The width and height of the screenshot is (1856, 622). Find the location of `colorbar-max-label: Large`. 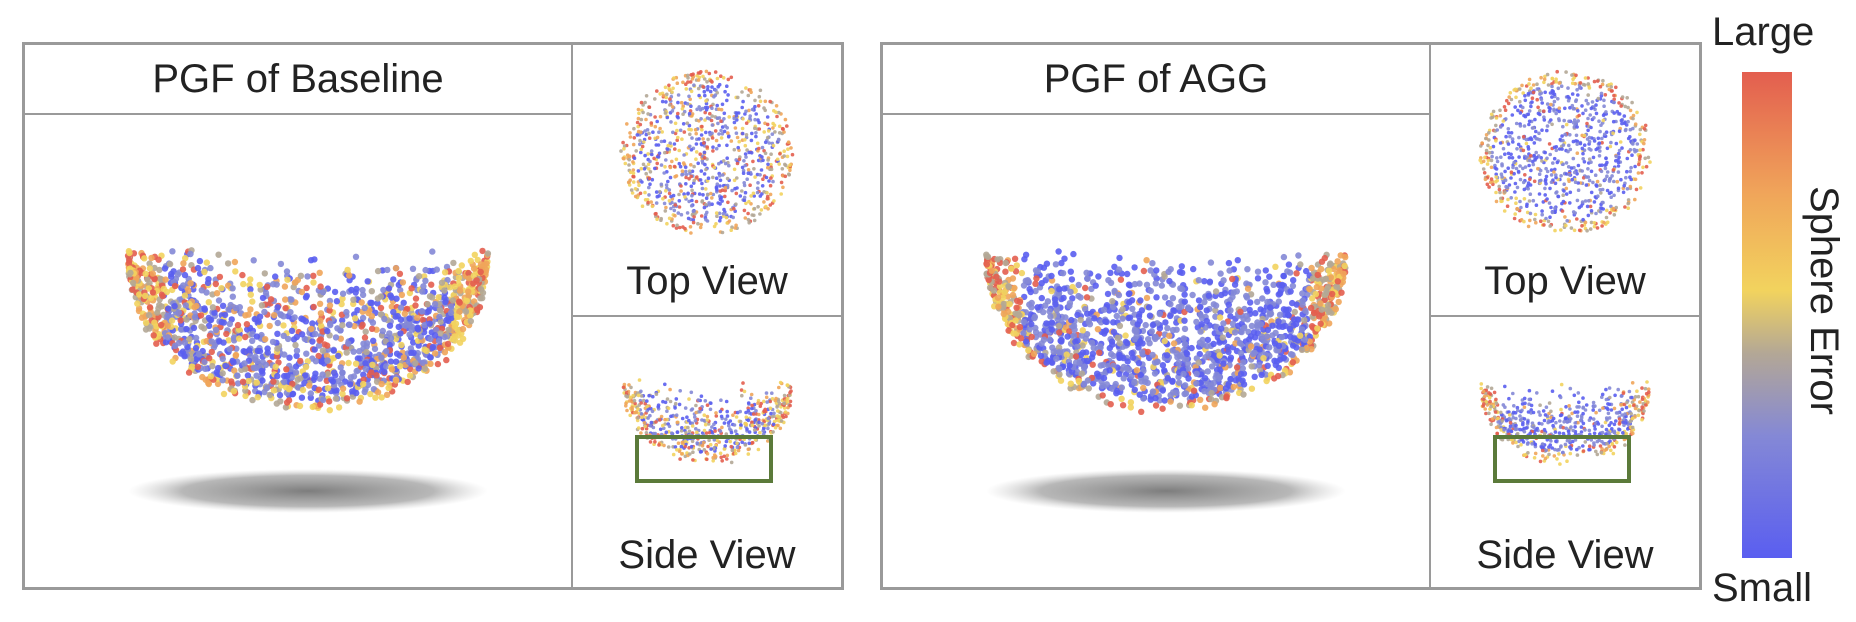

colorbar-max-label: Large is located at coordinates (1763, 32).